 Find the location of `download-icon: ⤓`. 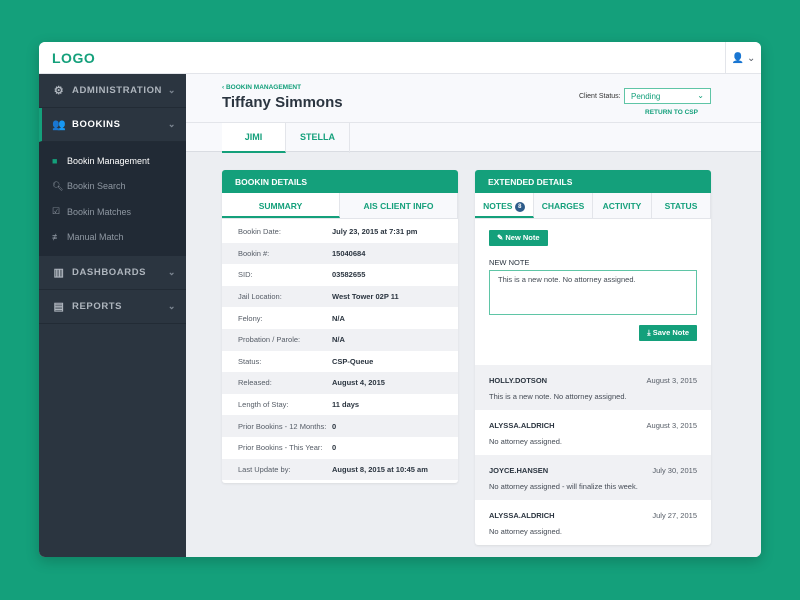

download-icon: ⤓ is located at coordinates (649, 332).